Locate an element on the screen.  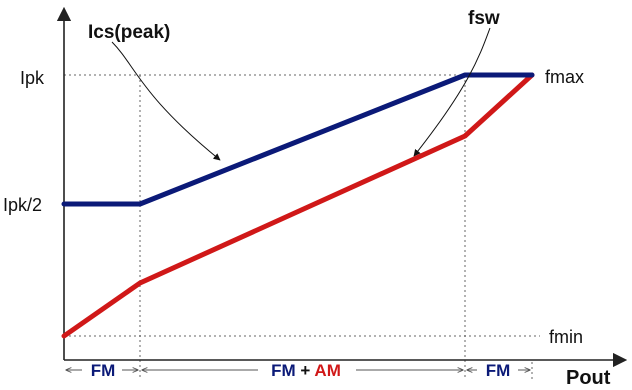
ipk-half-label: Ipk/2 is located at coordinates (22, 205).